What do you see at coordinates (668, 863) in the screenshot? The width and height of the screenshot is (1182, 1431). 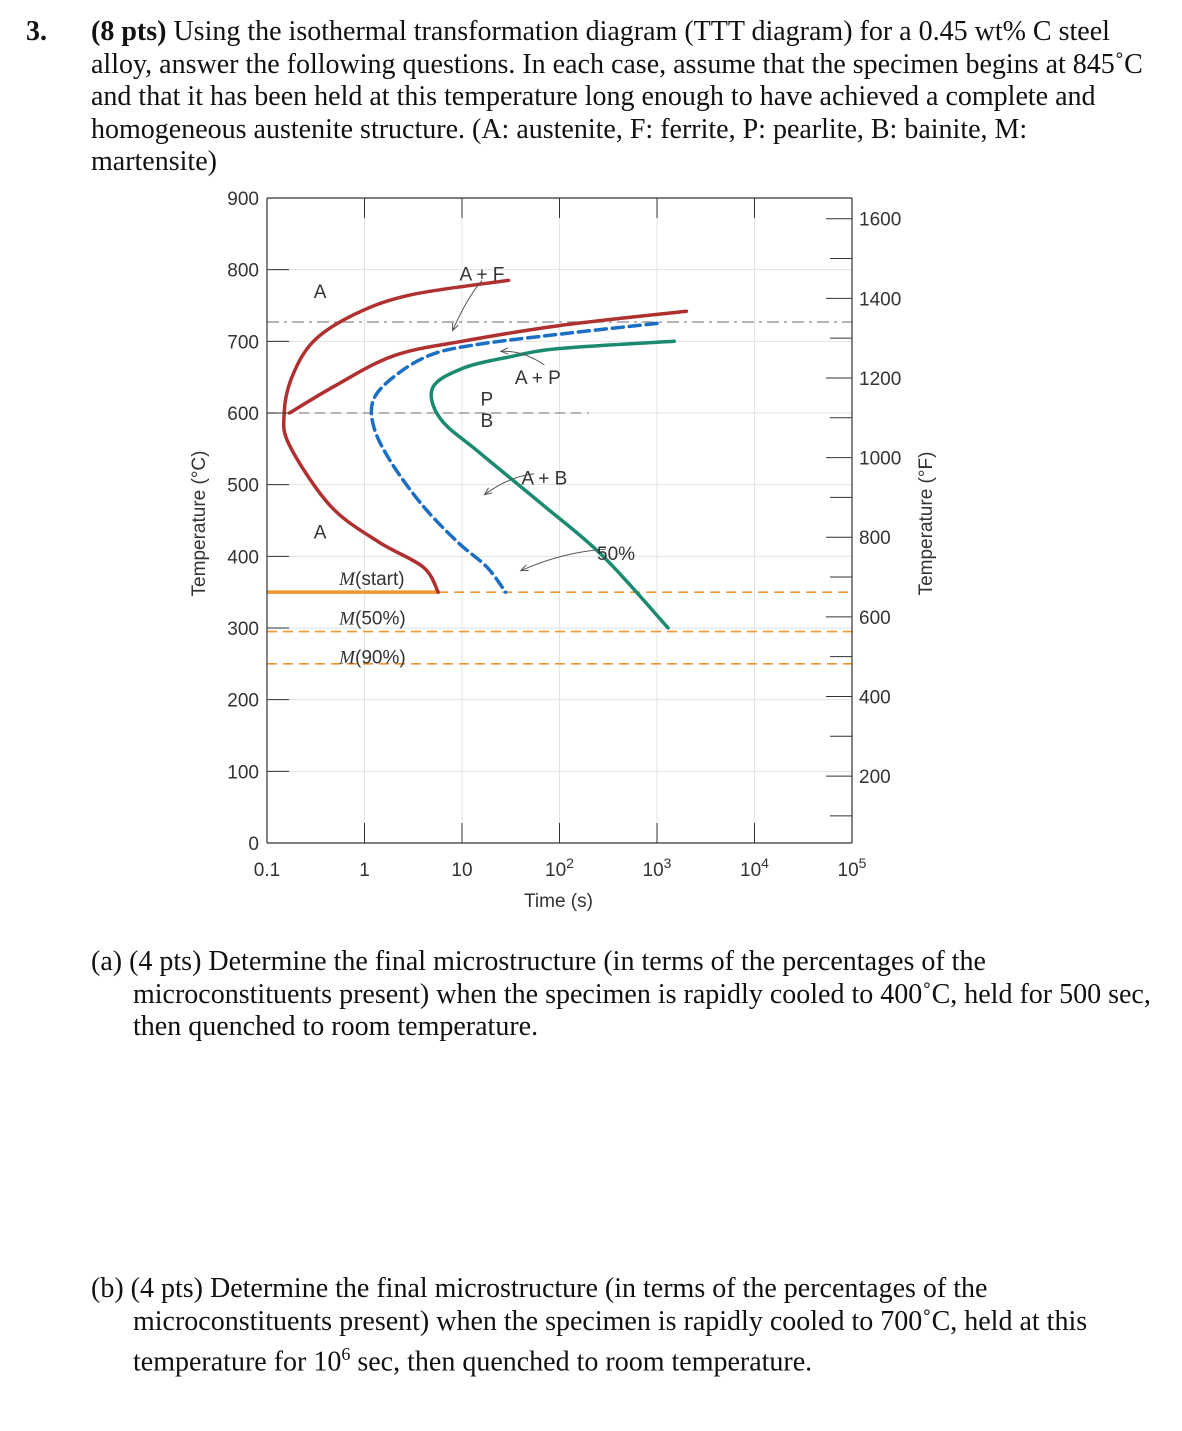 I see `x-tick-exponent: 3` at bounding box center [668, 863].